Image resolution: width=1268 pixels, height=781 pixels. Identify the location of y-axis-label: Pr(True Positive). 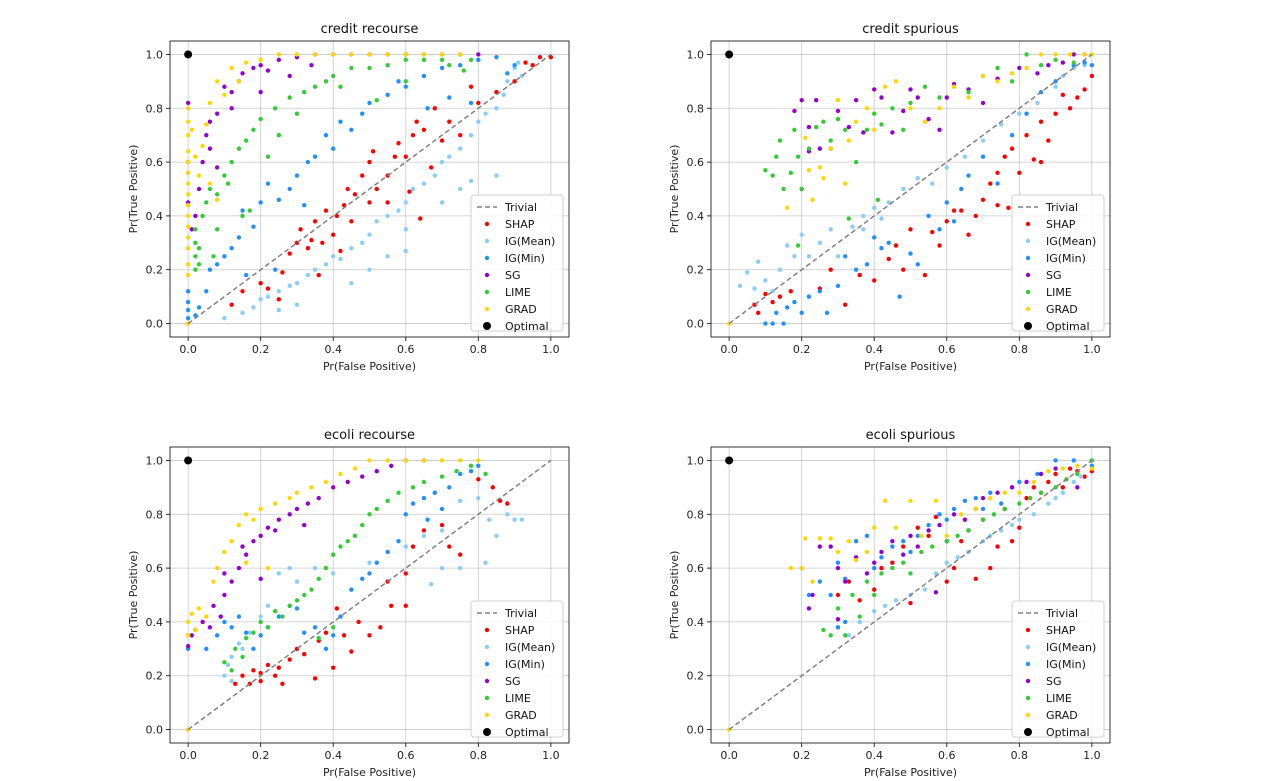
(674, 595).